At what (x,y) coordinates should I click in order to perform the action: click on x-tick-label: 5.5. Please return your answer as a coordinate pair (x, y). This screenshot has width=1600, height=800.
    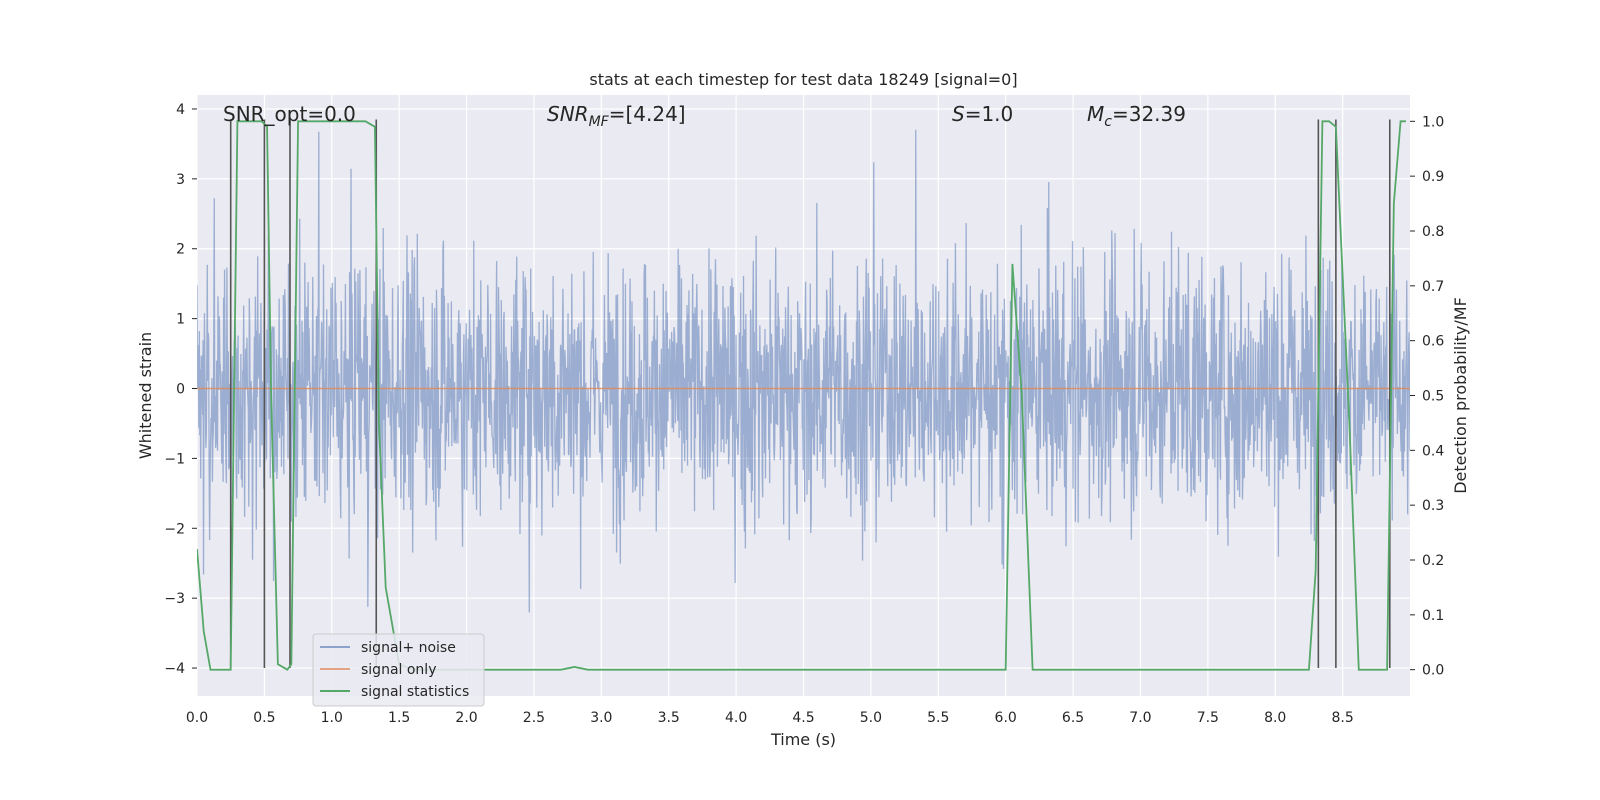
    Looking at the image, I should click on (938, 718).